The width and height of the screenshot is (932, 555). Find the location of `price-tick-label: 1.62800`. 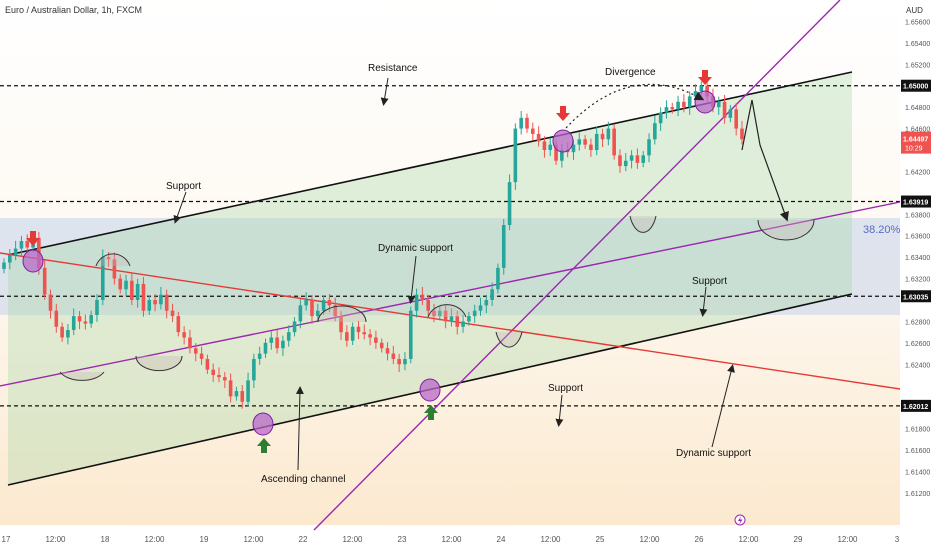

price-tick-label: 1.62800 is located at coordinates (917, 322).